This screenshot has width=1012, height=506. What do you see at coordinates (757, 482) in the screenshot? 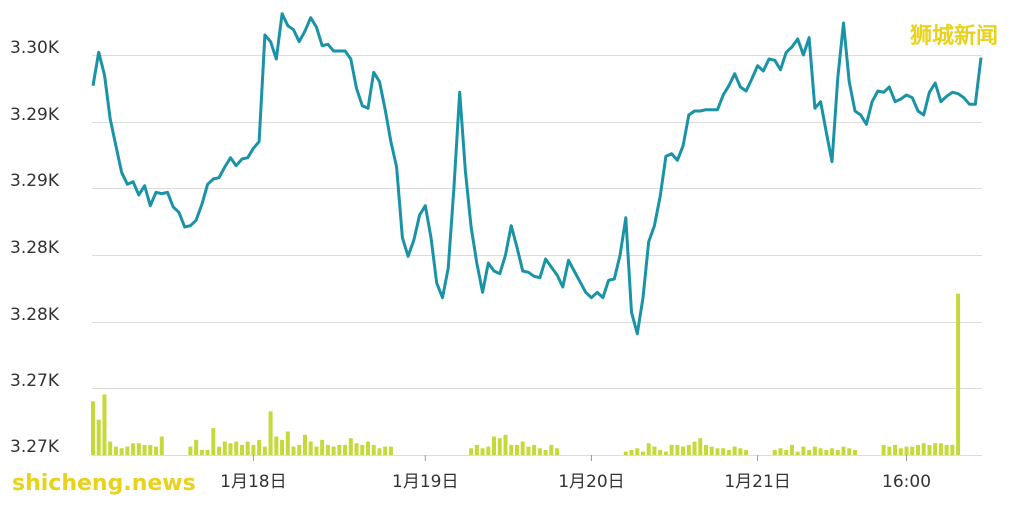
I see `x-tick-label: 1月21日` at bounding box center [757, 482].